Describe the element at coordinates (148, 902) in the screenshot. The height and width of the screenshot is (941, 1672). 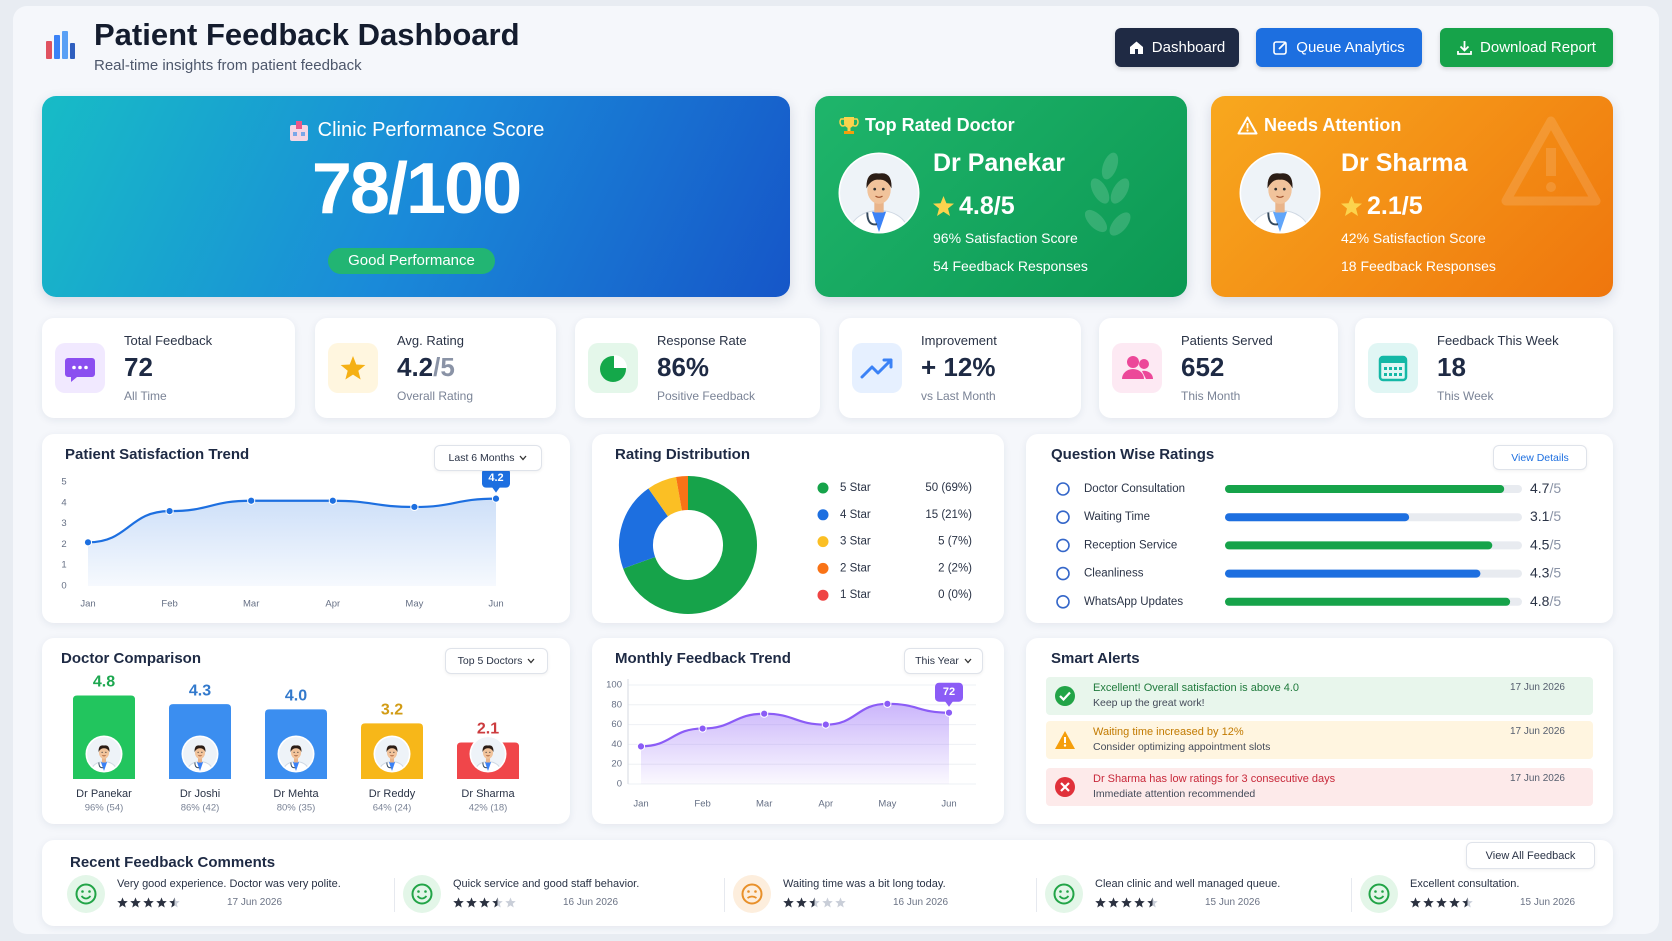
I see `star-rating` at that location.